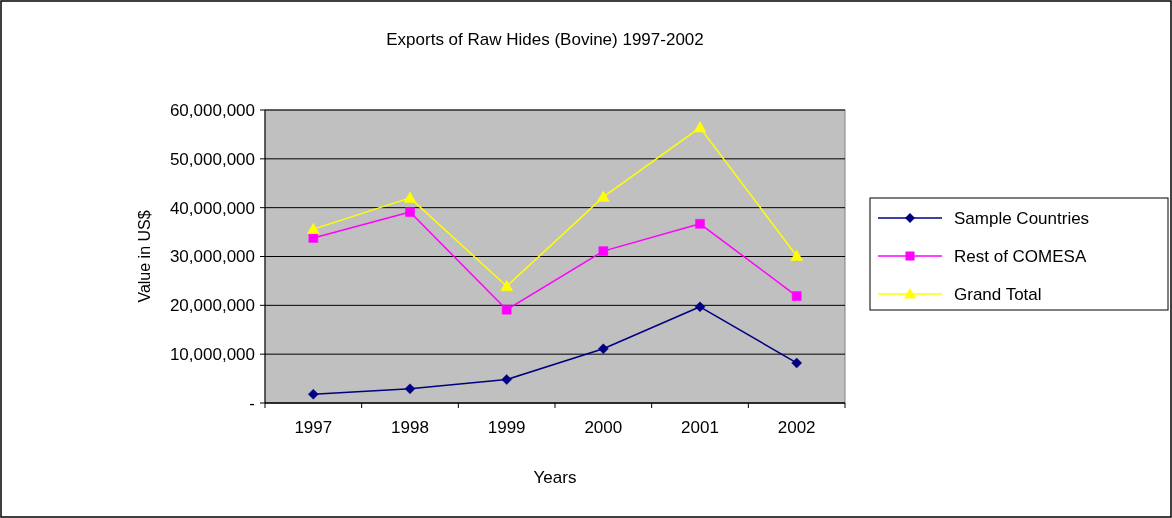  What do you see at coordinates (212, 306) in the screenshot?
I see `y-tick-label: 20,000,000` at bounding box center [212, 306].